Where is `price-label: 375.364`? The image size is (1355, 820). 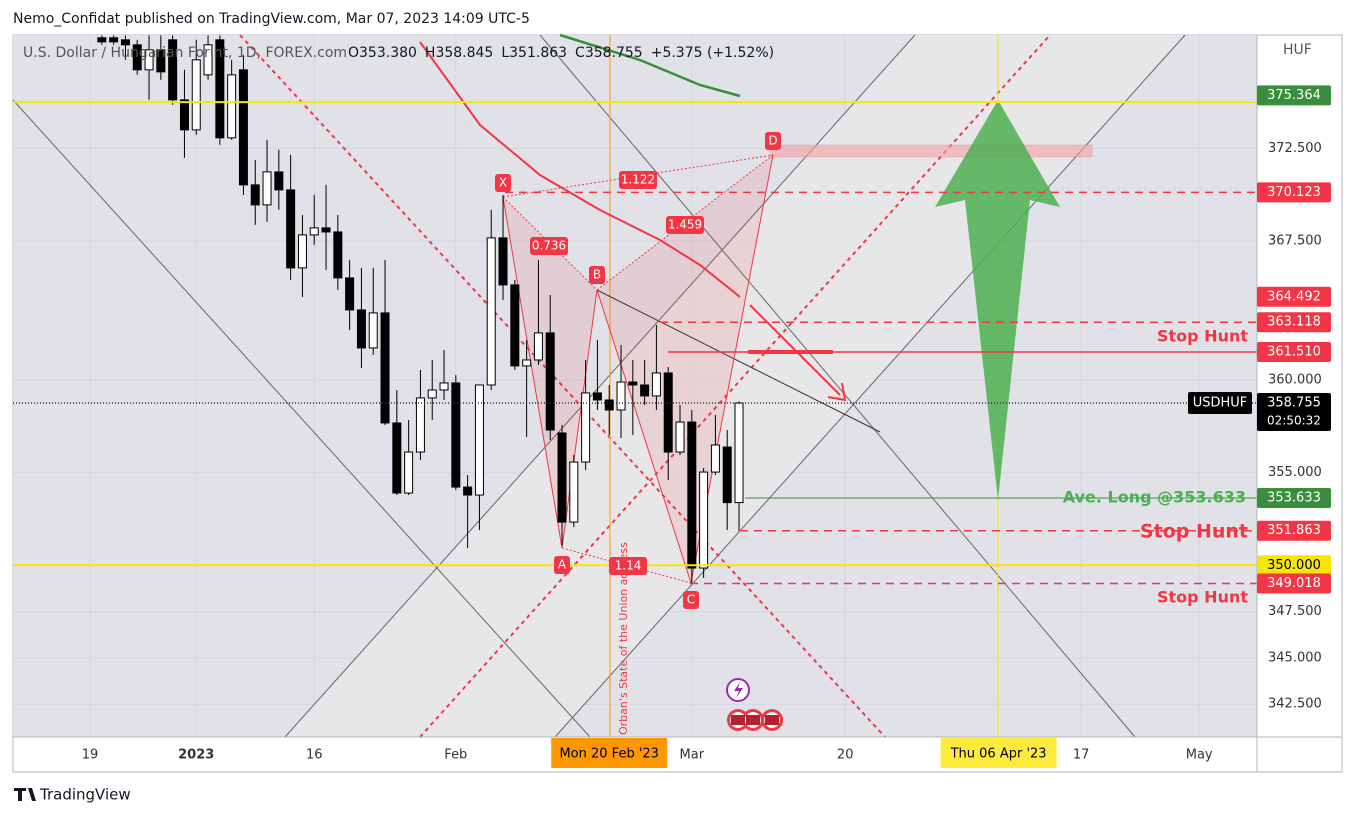
price-label: 375.364 is located at coordinates (1294, 95).